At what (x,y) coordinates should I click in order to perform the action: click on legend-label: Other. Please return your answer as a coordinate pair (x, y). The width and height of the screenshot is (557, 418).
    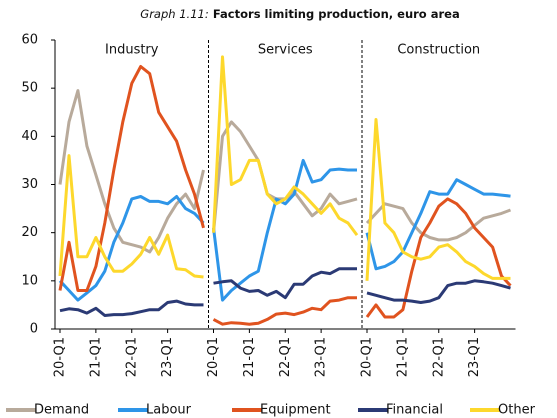
    Looking at the image, I should click on (517, 410).